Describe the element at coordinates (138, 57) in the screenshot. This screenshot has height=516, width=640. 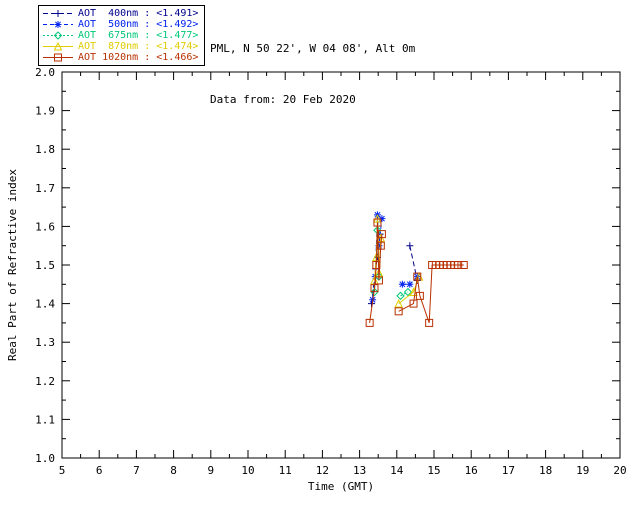
I see `legend-label-1020nm: AOT 1020nm : <1.466>` at that location.